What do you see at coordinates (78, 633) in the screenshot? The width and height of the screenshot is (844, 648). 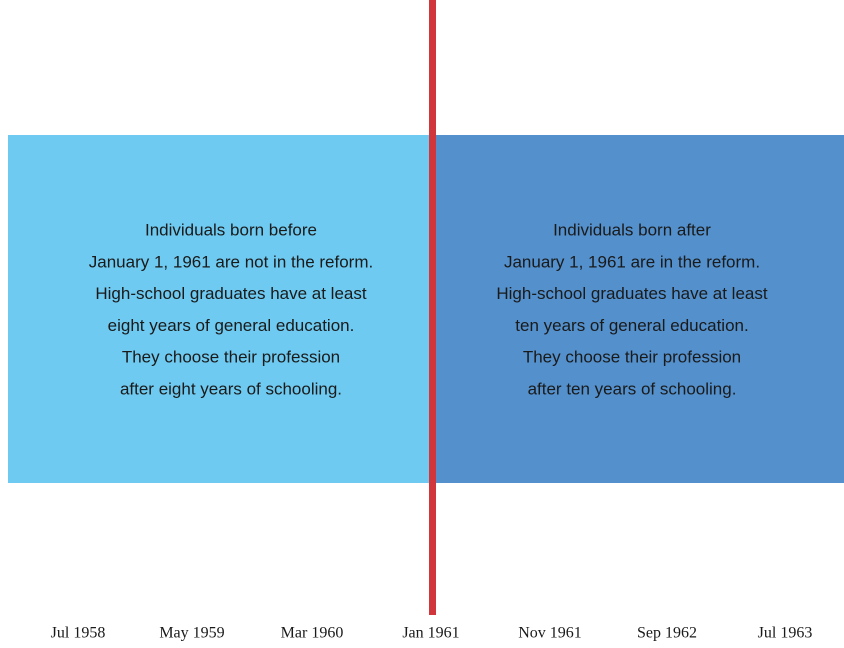 I see `tick-label: Jul 1958` at bounding box center [78, 633].